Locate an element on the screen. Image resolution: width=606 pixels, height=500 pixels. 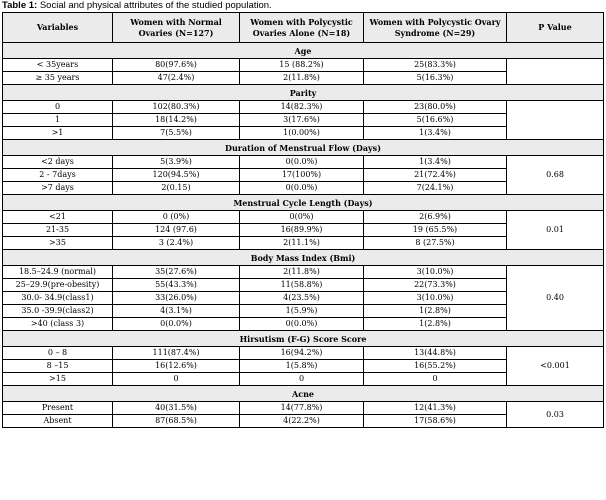
table-row: ≥ 35 years 47(2.4%) 2(11.8%) 5(16.3%) is located at coordinates (303, 78).